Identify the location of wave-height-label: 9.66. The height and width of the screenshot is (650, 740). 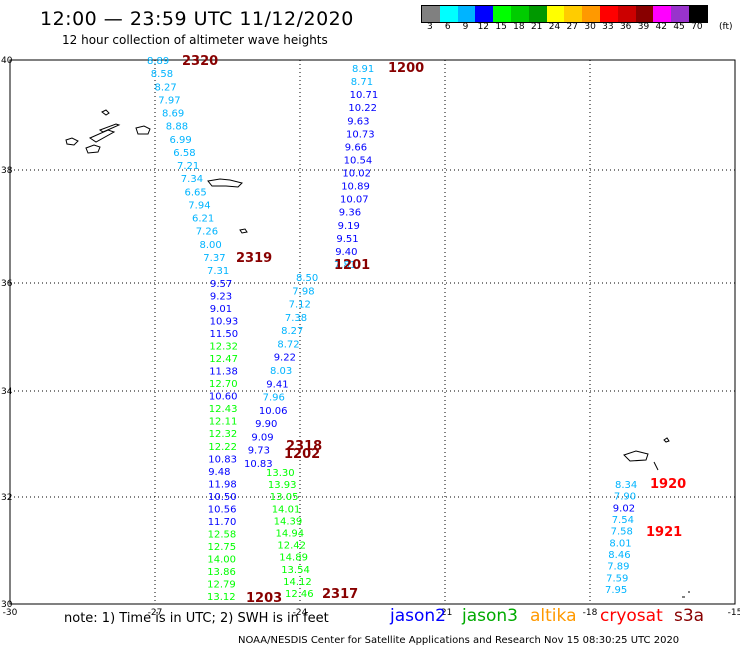
(356, 147).